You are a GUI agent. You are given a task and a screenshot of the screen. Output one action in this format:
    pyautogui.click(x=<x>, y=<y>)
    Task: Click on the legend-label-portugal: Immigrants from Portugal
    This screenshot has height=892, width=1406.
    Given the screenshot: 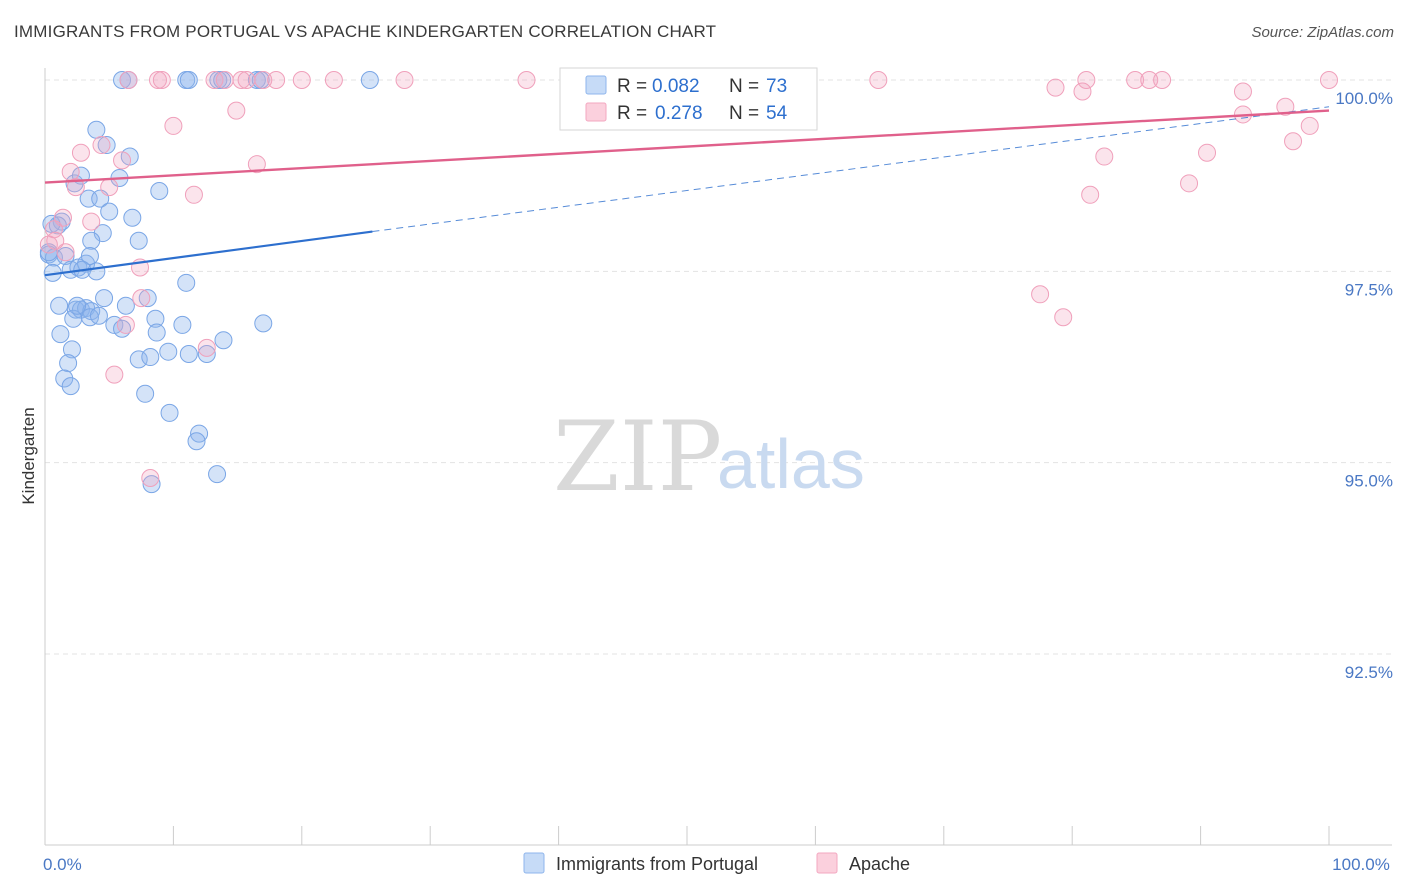 What is the action you would take?
    pyautogui.click(x=657, y=864)
    